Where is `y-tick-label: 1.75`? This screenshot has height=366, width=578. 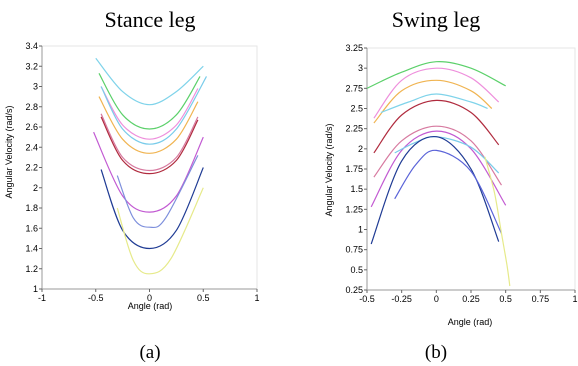
y-tick-label: 1.75 is located at coordinates (354, 169).